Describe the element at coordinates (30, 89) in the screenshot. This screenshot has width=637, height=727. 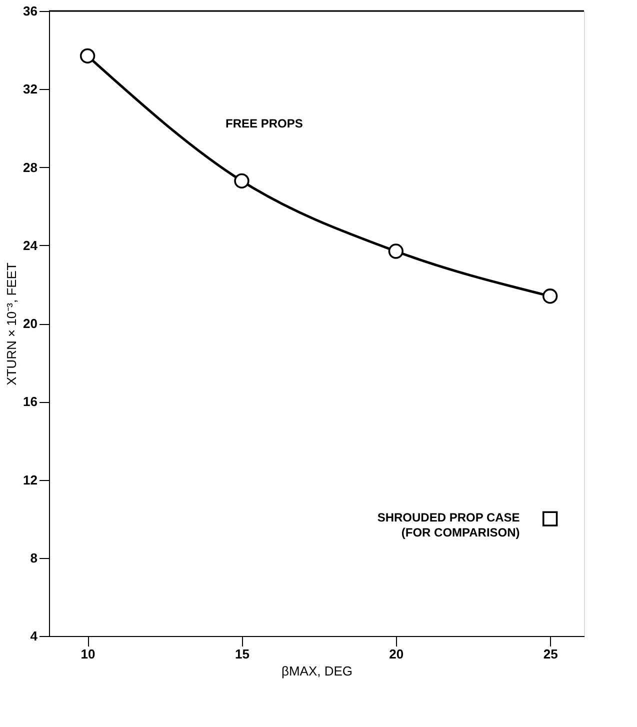
I see `y-tick-label: 32` at that location.